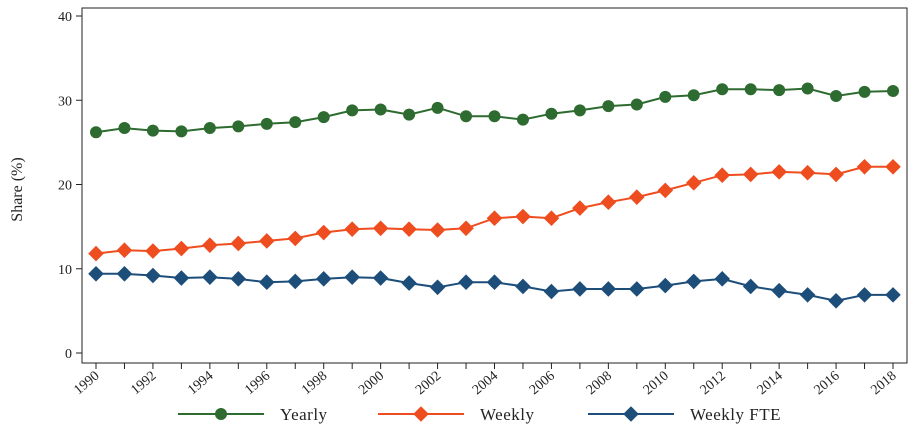 The height and width of the screenshot is (429, 908). I want to click on x-tick-label: 1996, so click(257, 383).